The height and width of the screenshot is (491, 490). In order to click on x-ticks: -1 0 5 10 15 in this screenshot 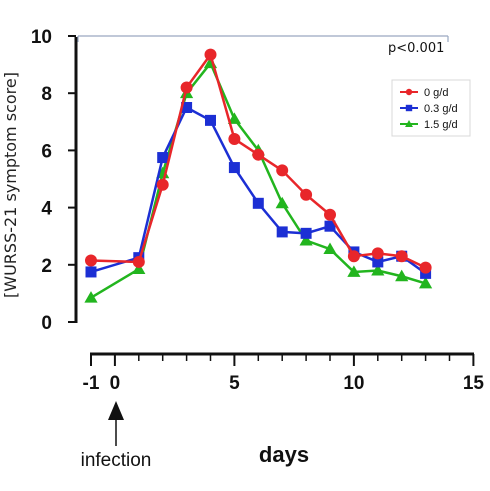, I will do `click(284, 374)`.